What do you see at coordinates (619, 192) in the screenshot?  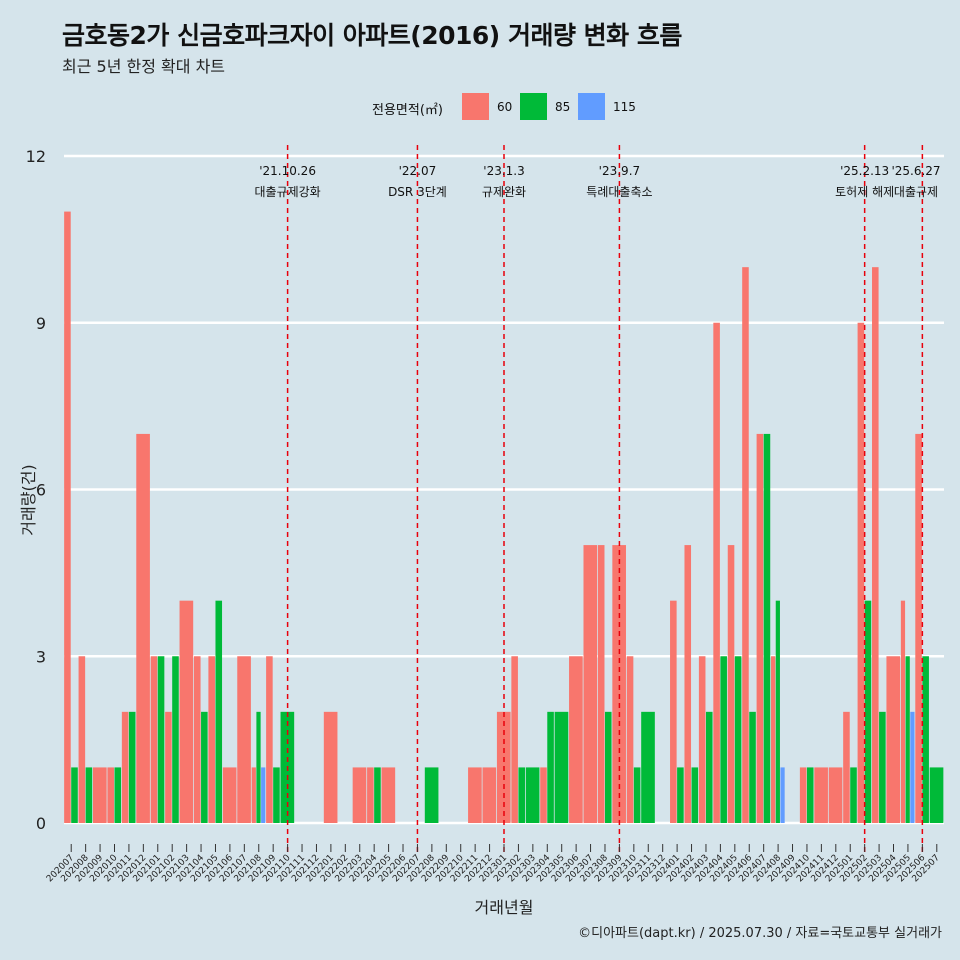 I see `event-label: 특례대출축소` at bounding box center [619, 192].